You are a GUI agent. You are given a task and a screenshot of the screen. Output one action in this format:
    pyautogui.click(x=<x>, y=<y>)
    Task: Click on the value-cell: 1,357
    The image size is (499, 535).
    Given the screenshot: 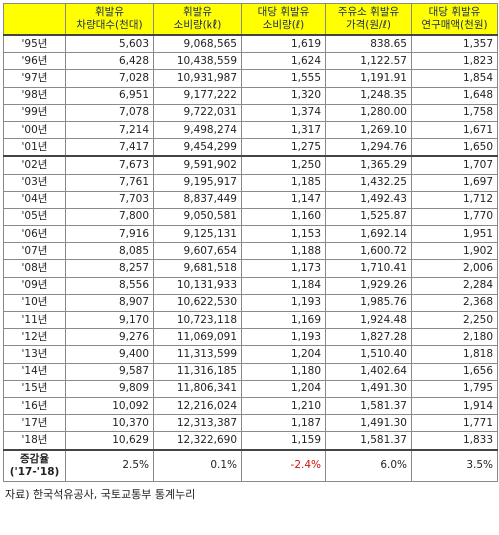 What is the action you would take?
    pyautogui.click(x=454, y=44)
    